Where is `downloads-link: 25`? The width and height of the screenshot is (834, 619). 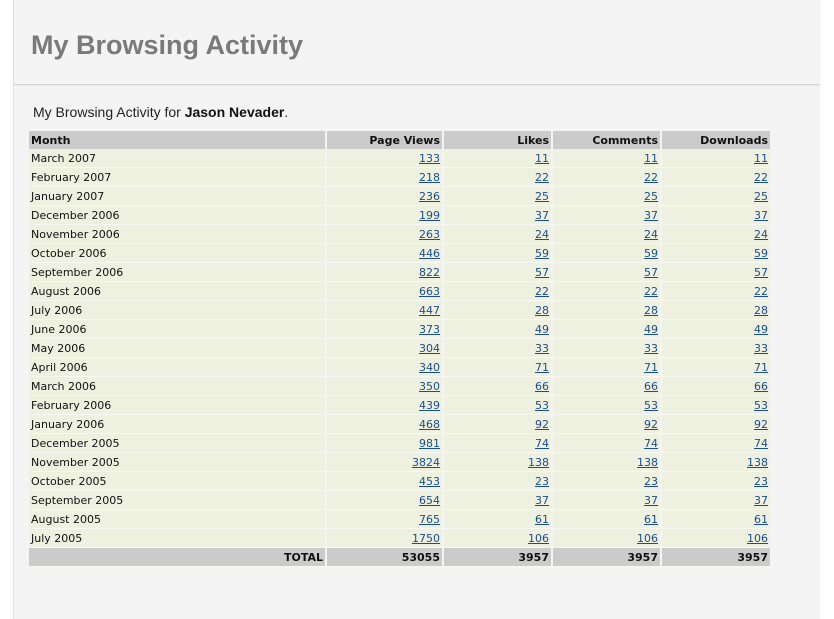
downloads-link: 25 is located at coordinates (761, 196).